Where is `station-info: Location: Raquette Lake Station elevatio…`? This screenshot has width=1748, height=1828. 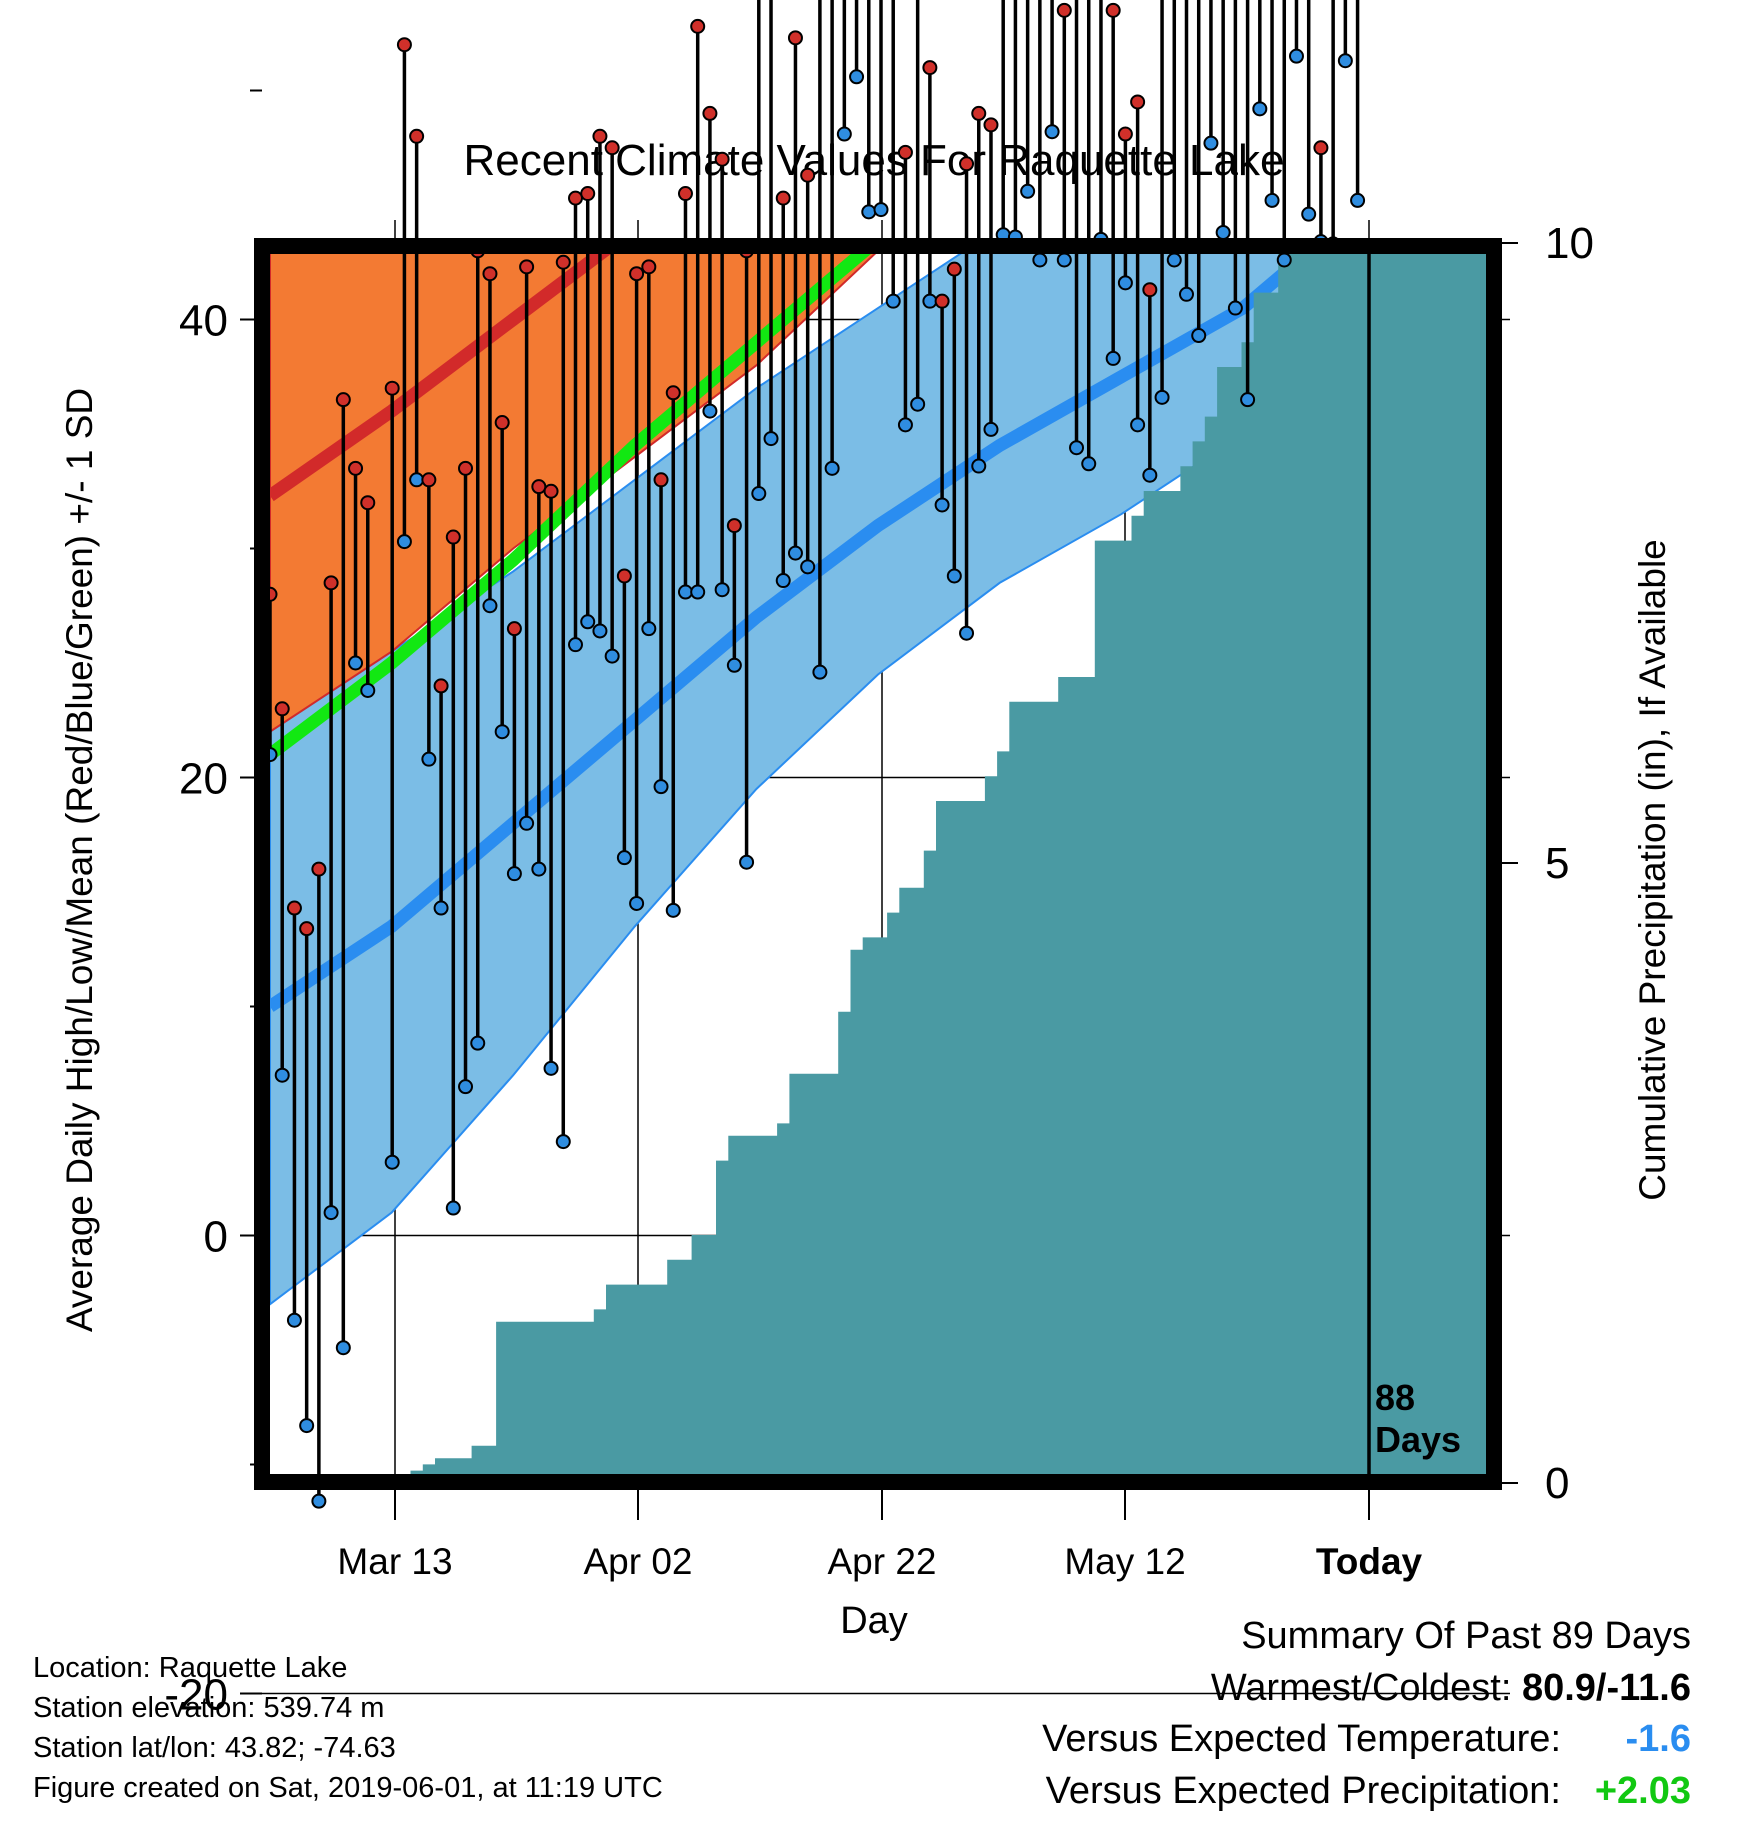 station-info: Location: Raquette Lake Station elevatio… is located at coordinates (348, 1728).